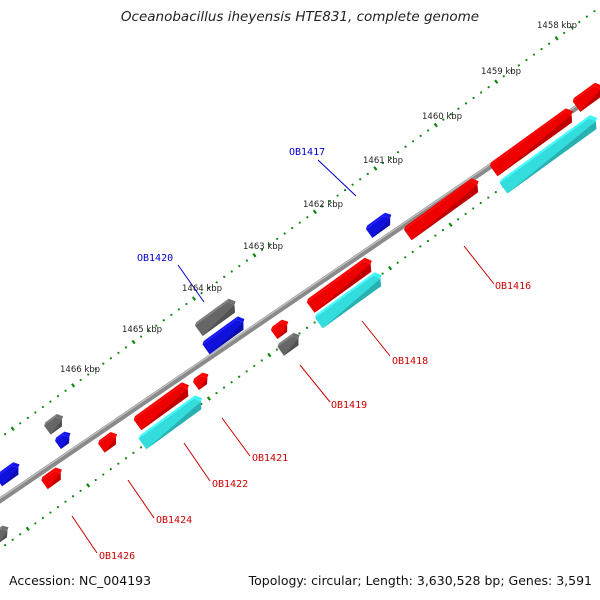 The height and width of the screenshot is (600, 600). I want to click on gene-ob1420-grey-shadow, so click(218, 320).